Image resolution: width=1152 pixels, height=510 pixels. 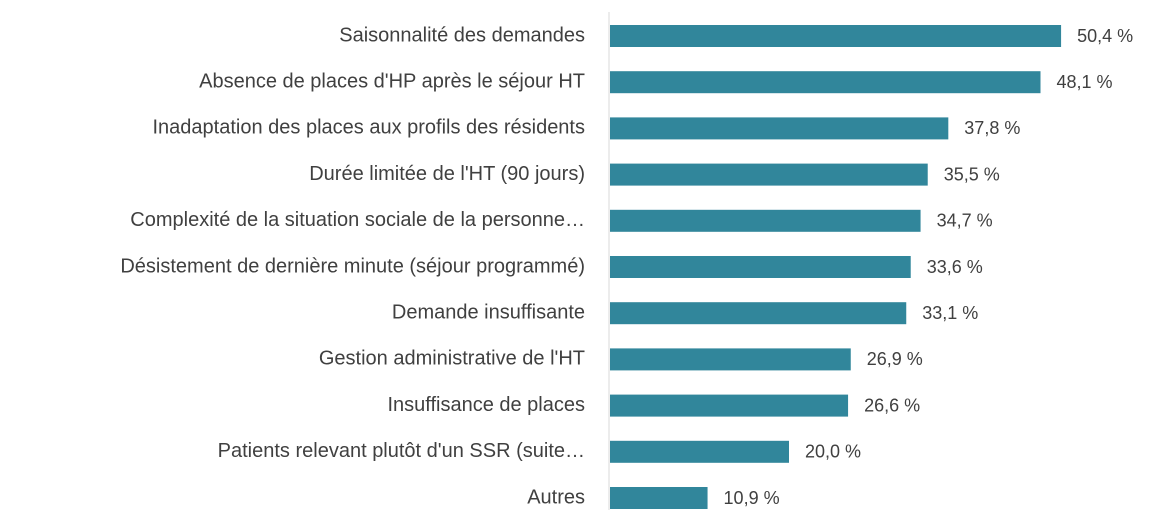 I want to click on data-label: 34,7 %, so click(x=965, y=221).